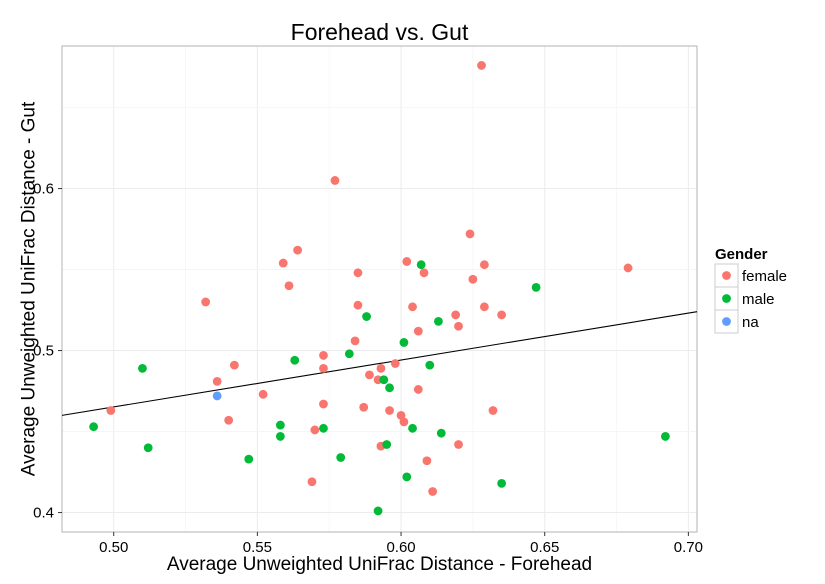 This screenshot has width=825, height=584. Describe the element at coordinates (113, 547) in the screenshot. I see `x-tick-label: 0.50` at that location.